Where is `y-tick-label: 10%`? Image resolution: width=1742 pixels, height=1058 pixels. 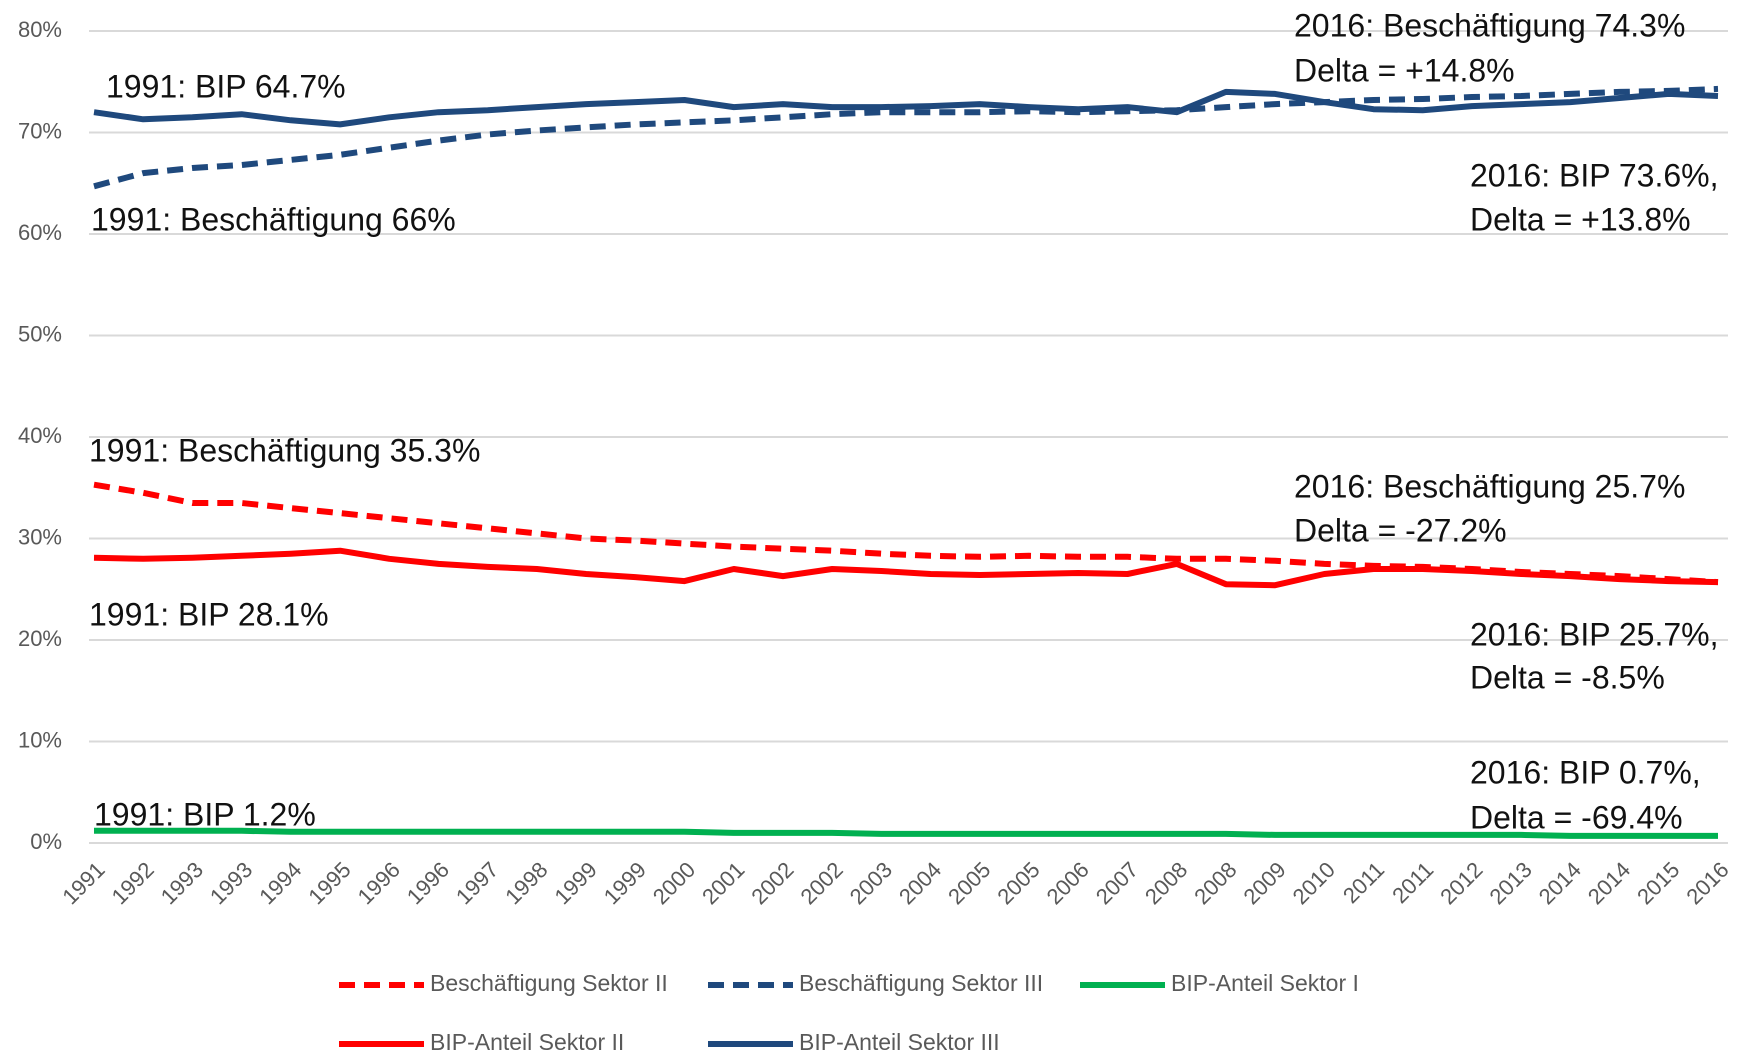 y-tick-label: 10% is located at coordinates (40, 739).